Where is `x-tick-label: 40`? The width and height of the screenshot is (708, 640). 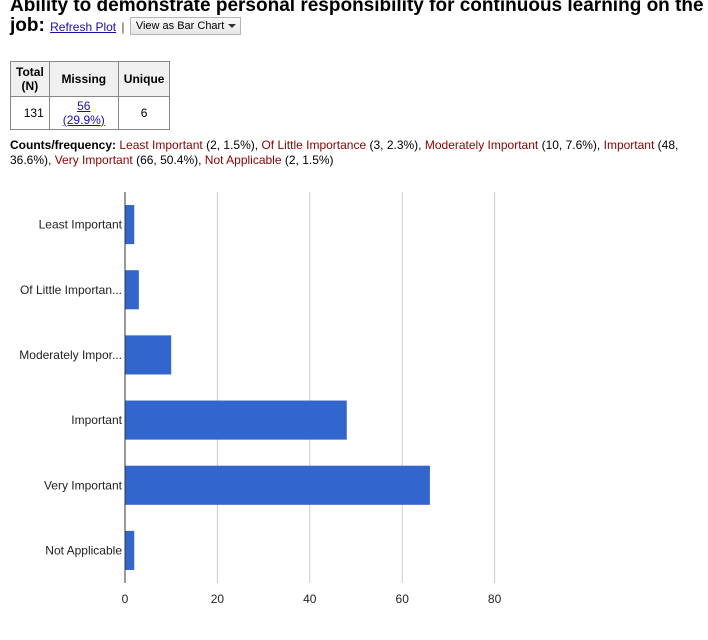
x-tick-label: 40 is located at coordinates (310, 599).